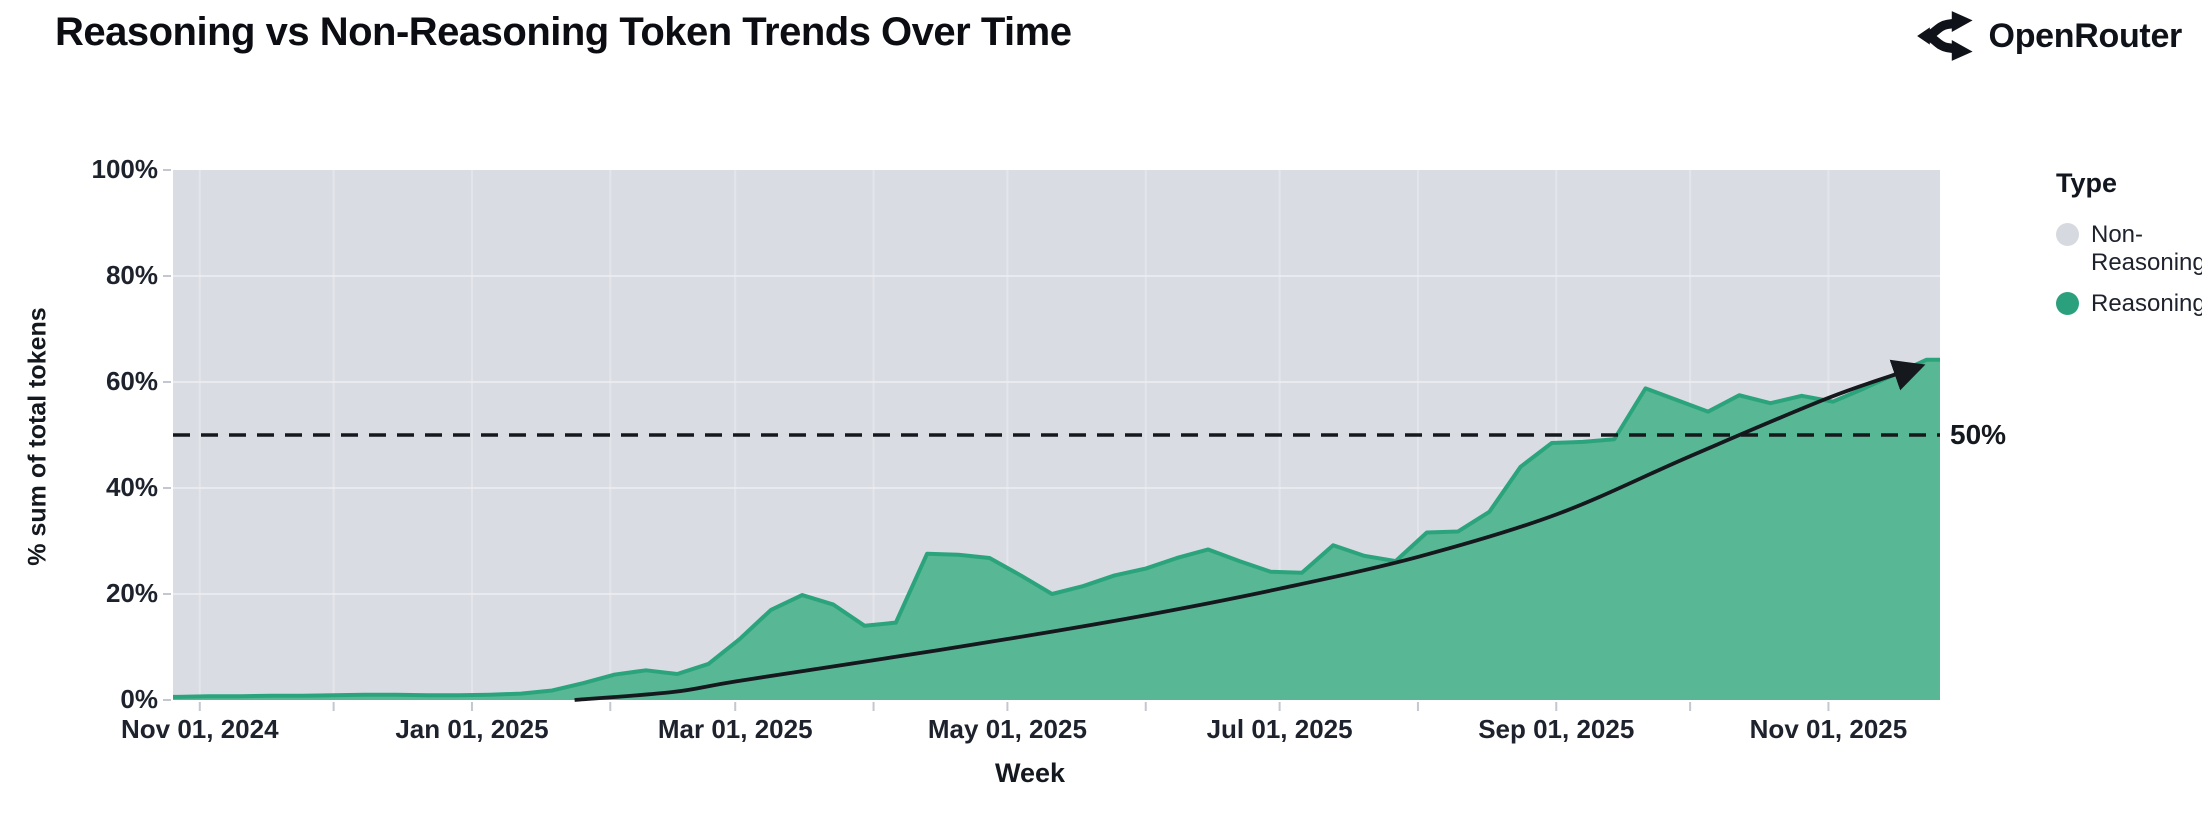  I want to click on y-tick-label: 0%, so click(139, 699).